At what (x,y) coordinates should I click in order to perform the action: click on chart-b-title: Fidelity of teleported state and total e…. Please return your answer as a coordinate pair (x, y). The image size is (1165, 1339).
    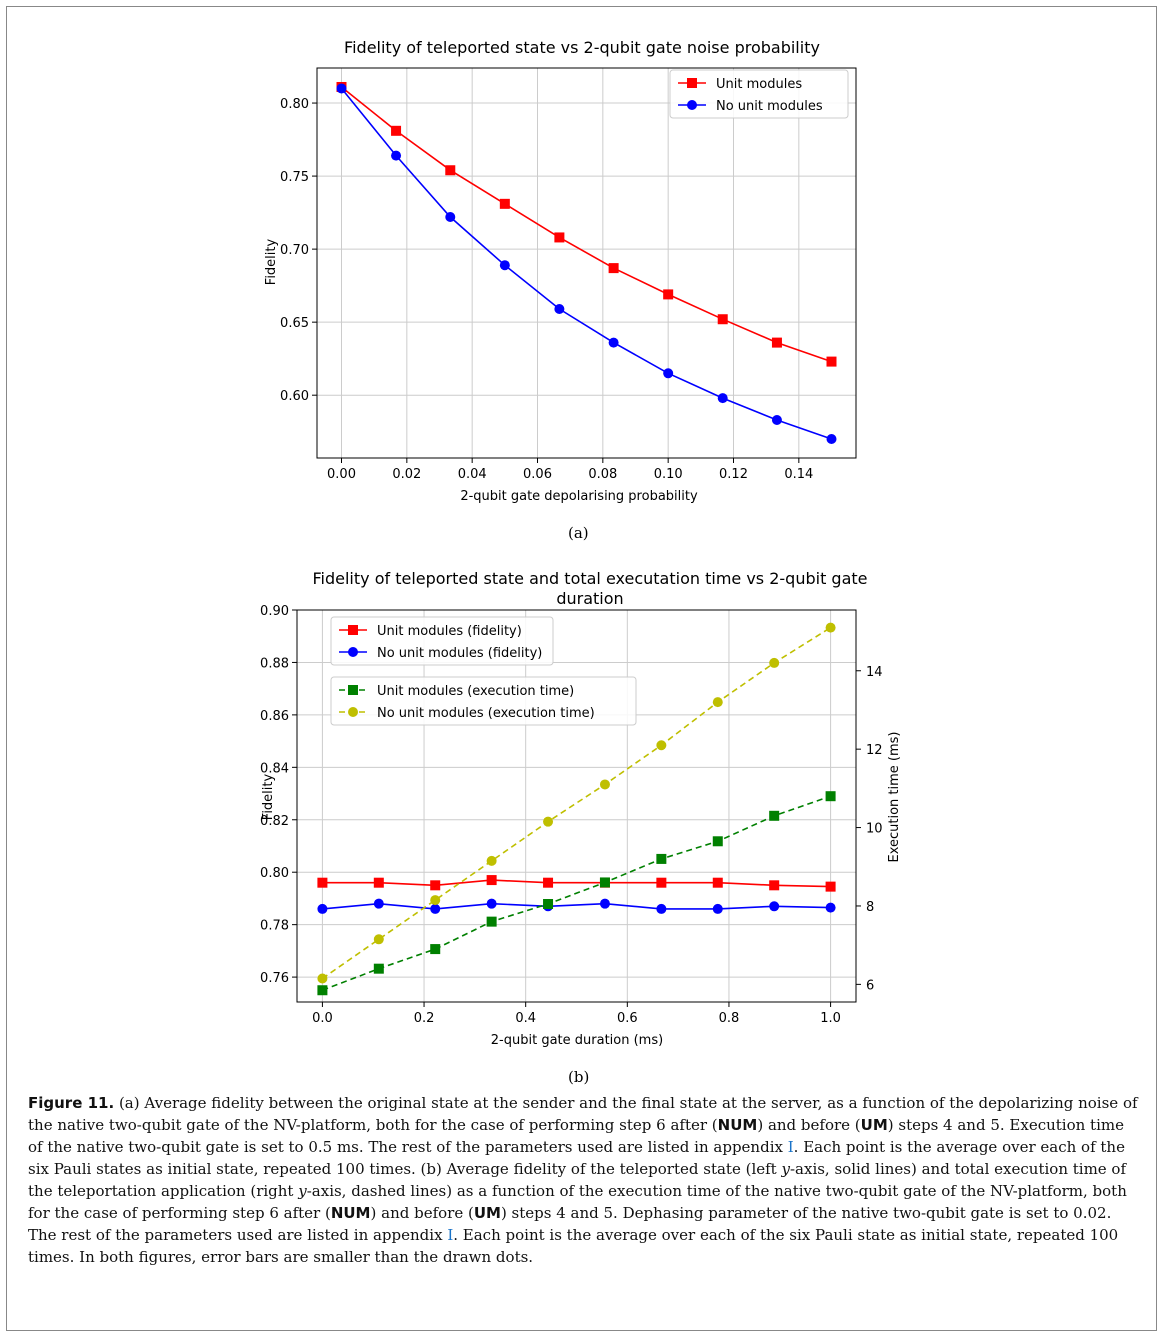
    Looking at the image, I should click on (589, 578).